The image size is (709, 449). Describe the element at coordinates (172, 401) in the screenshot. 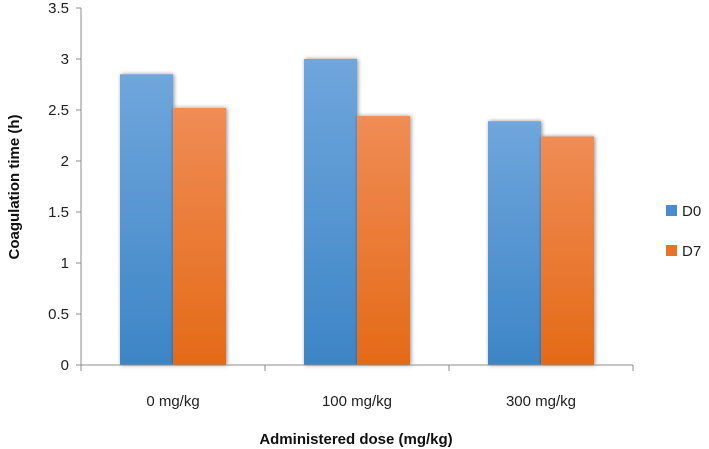

I see `x-tick-label: 0 mg/kg` at that location.